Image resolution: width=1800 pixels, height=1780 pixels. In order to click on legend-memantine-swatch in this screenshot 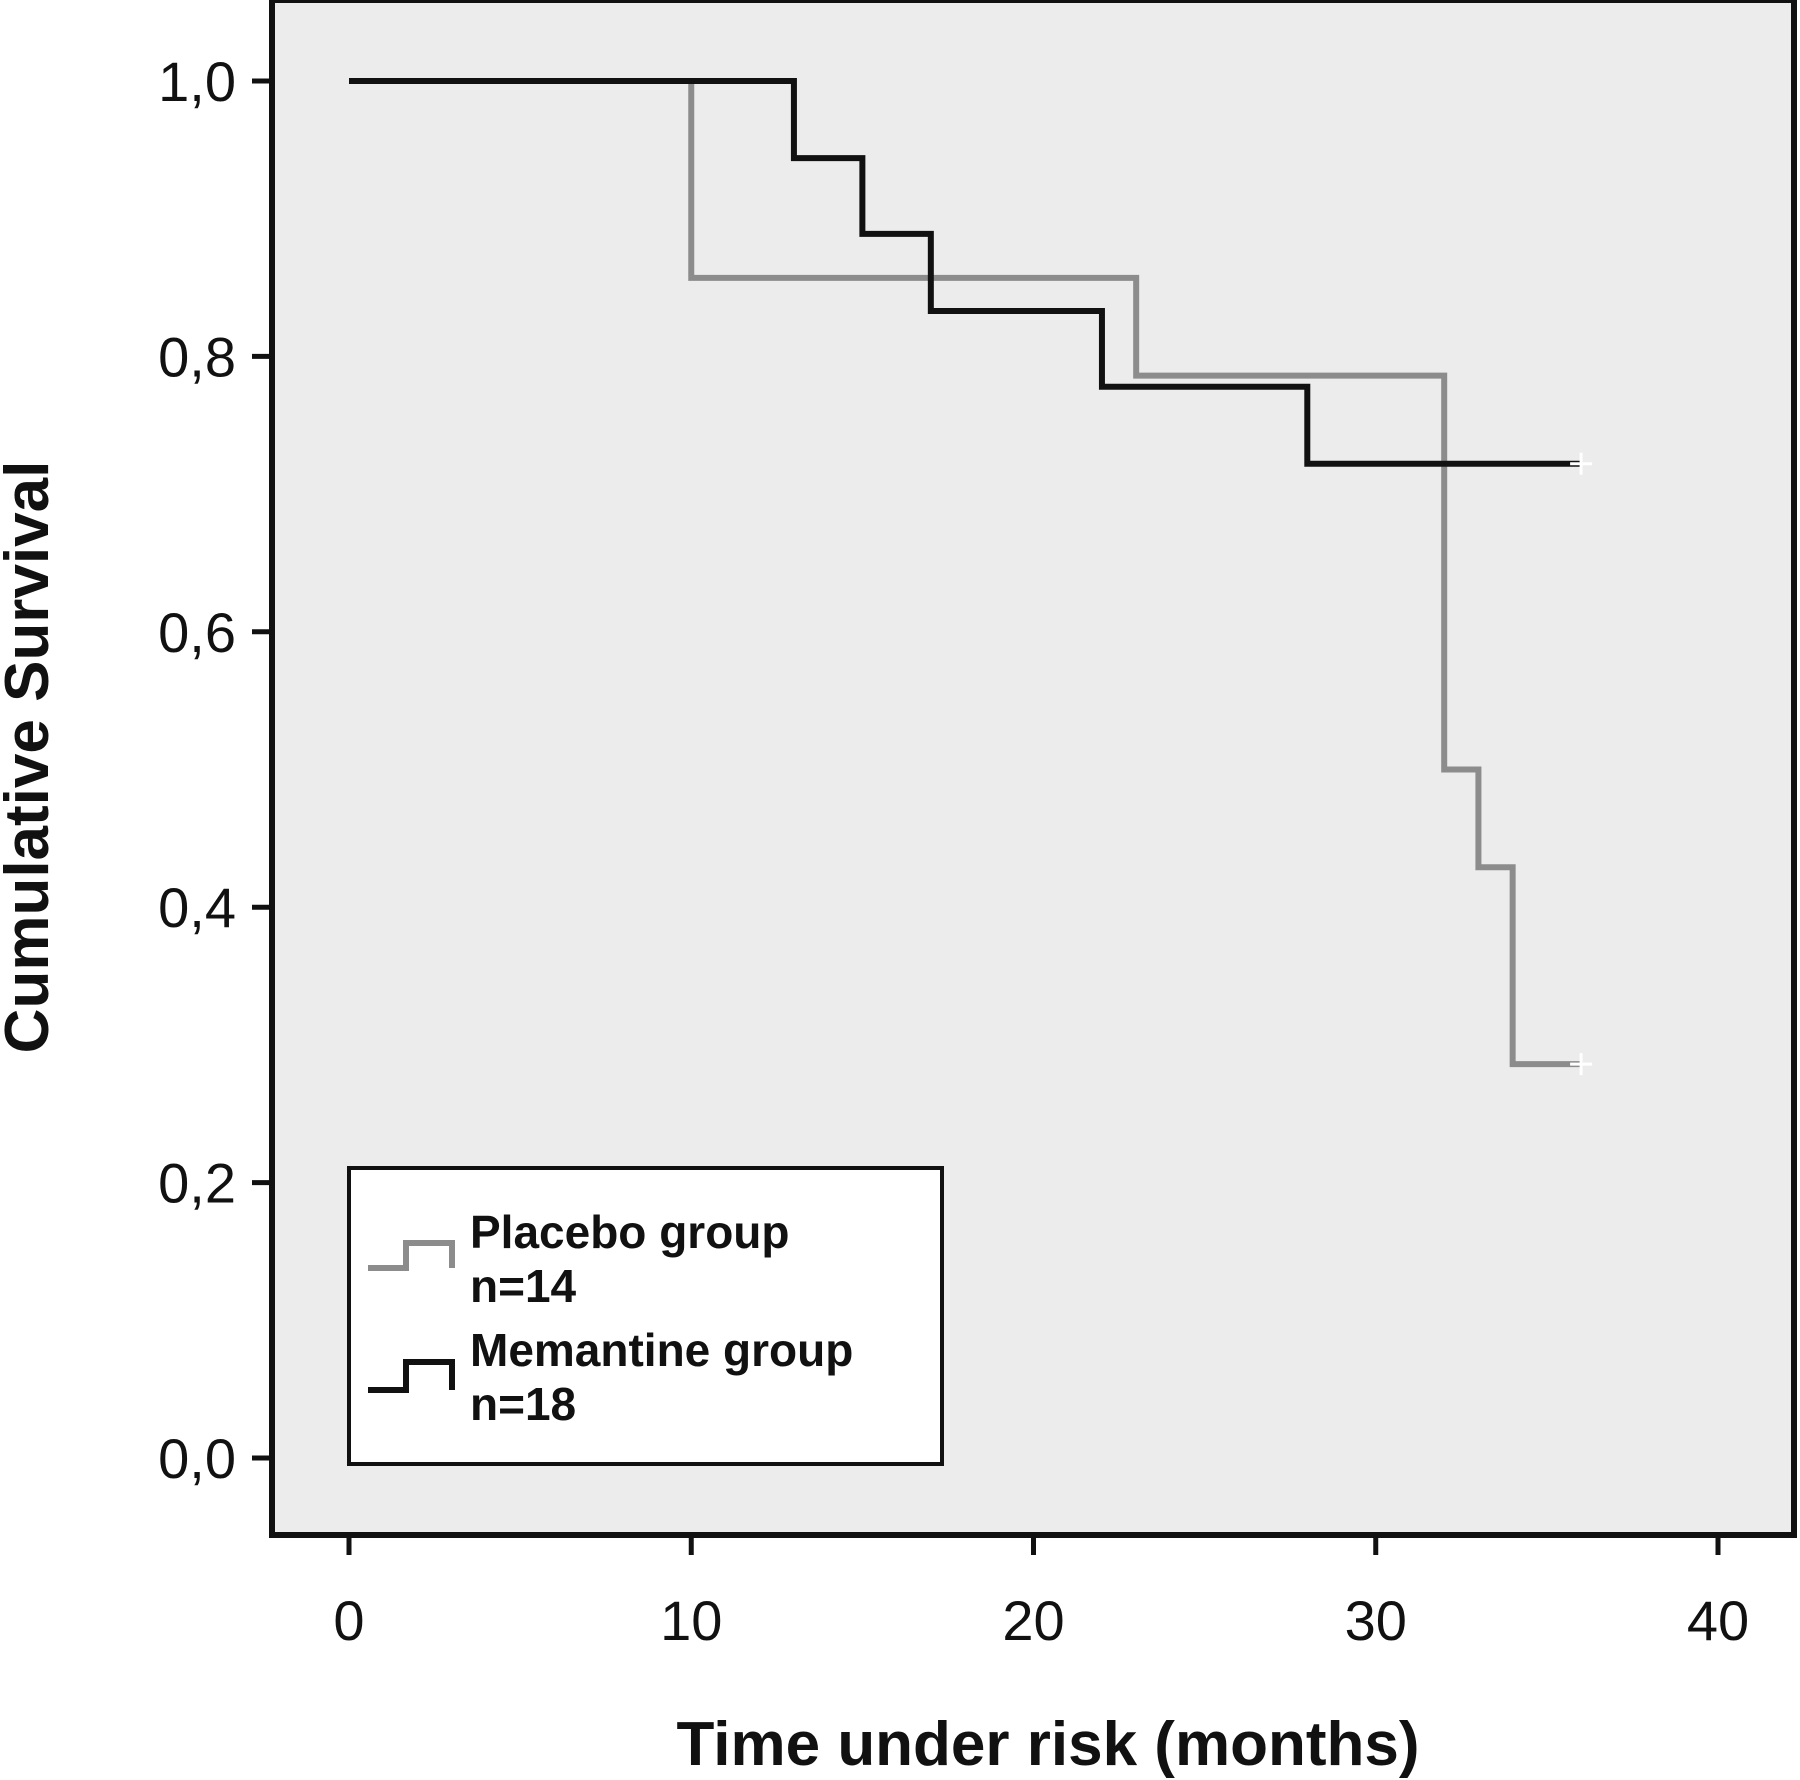, I will do `click(411, 1376)`.